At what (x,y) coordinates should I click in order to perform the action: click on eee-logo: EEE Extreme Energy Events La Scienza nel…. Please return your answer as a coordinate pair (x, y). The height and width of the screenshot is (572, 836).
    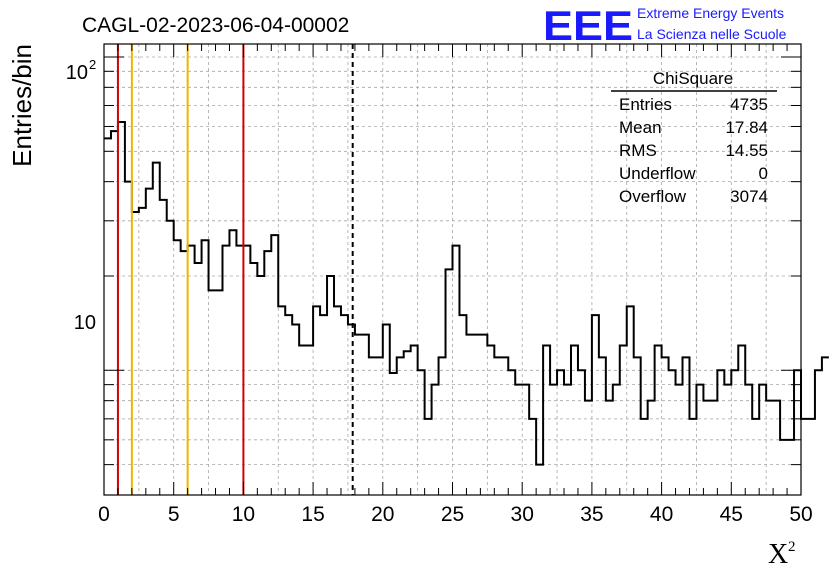
    Looking at the image, I should click on (665, 25).